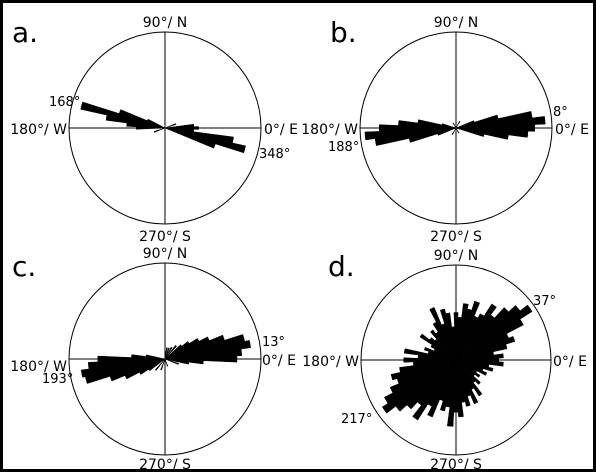 The image size is (596, 472). I want to click on panel-b-peak-label-2: 188°, so click(343, 147).